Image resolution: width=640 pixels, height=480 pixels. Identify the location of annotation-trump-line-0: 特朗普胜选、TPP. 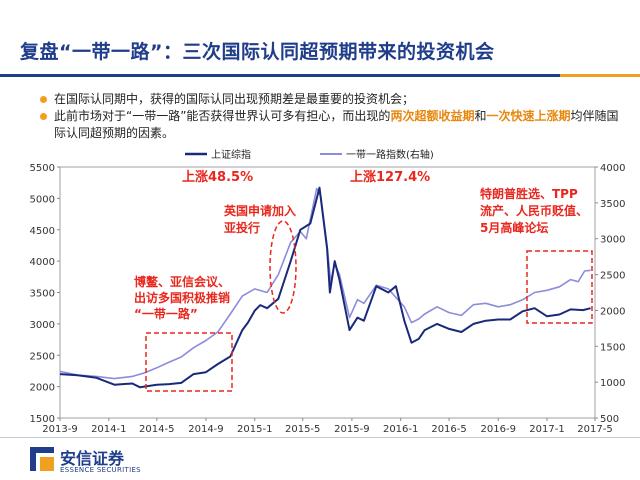
(529, 193).